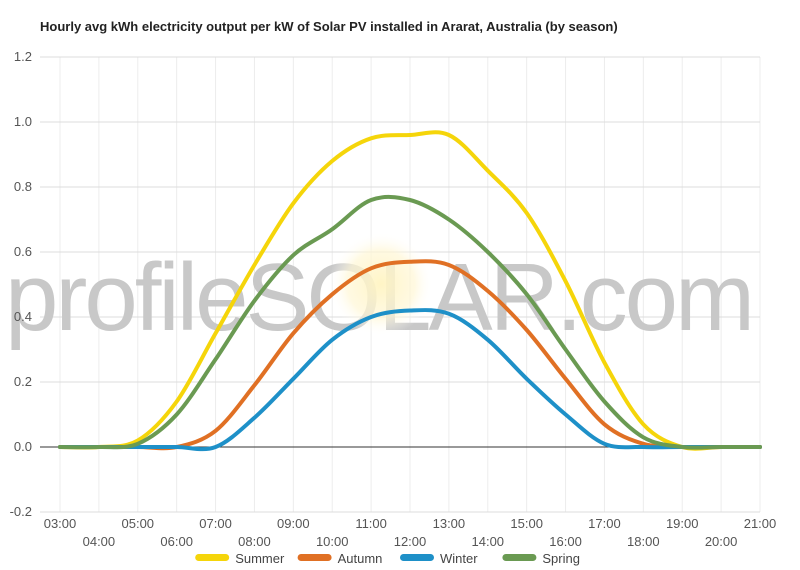 This screenshot has width=800, height=570. I want to click on x-tick-label: 20:00, so click(721, 541).